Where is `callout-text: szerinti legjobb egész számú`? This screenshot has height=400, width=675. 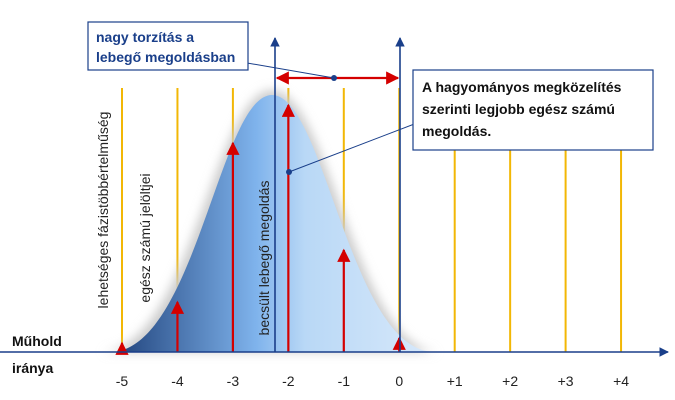
callout-text: szerinti legjobb egész számú is located at coordinates (518, 109).